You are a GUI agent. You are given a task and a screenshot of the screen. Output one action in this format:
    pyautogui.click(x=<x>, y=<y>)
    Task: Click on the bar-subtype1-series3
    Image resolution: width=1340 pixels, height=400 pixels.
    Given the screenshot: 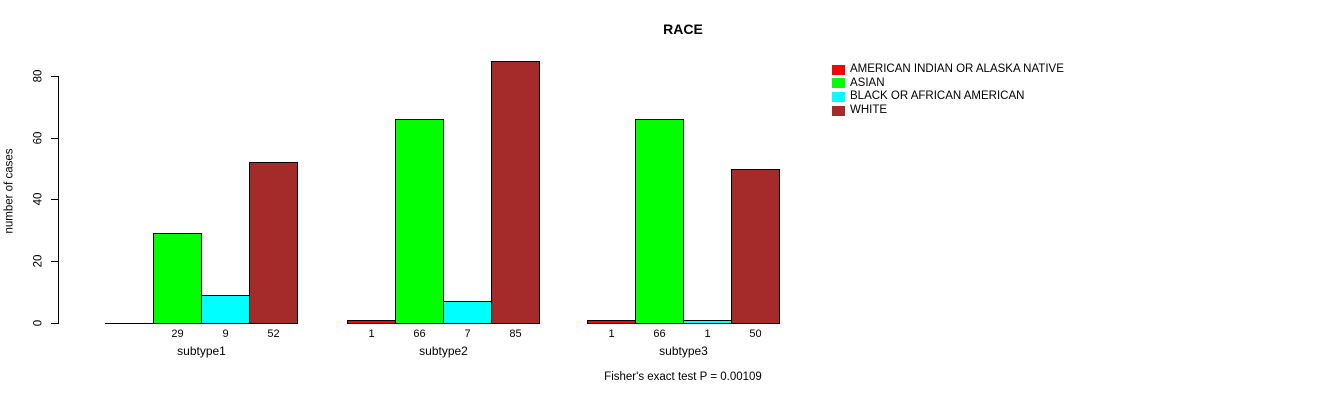 What is the action you would take?
    pyautogui.click(x=273, y=243)
    